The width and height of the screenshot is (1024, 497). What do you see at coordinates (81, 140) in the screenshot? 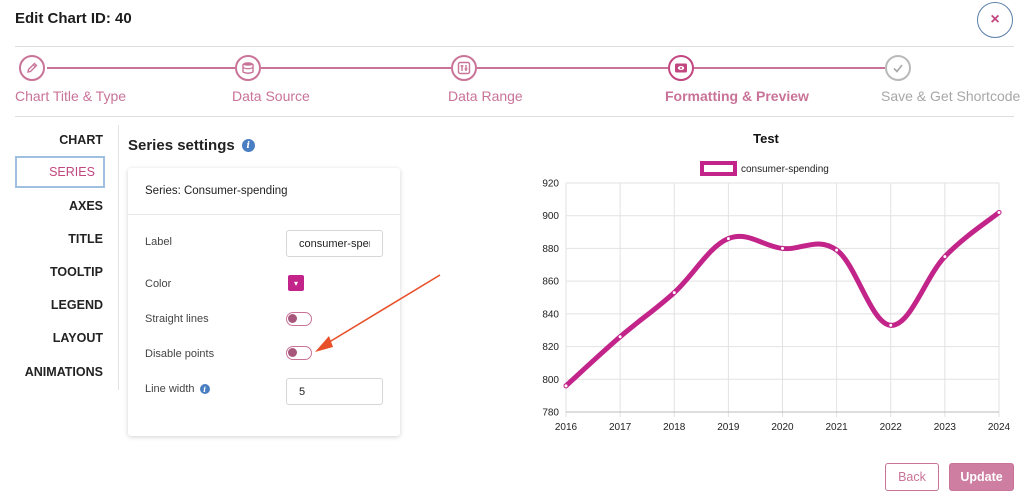
I see `tab-chart: CHART` at bounding box center [81, 140].